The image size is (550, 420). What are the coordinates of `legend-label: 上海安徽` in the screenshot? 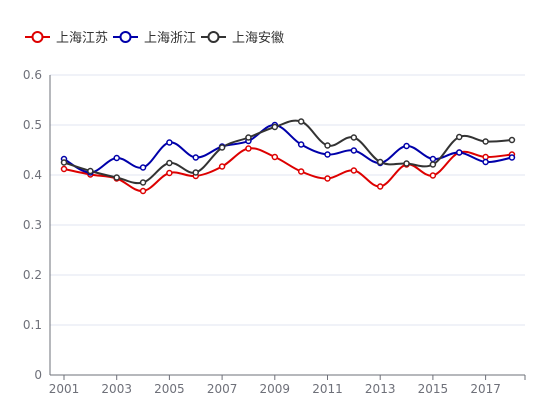 It's located at (258, 38).